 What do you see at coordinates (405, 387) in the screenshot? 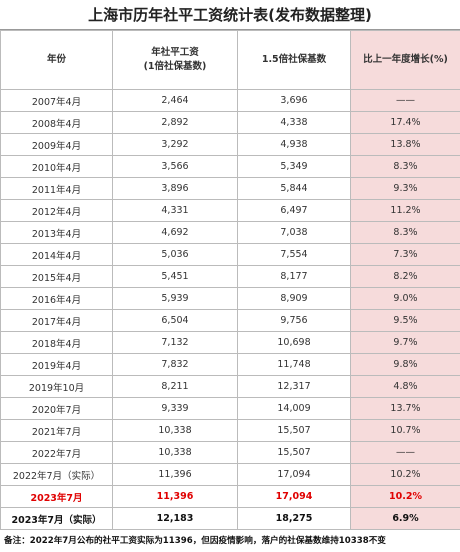
I see `cell: 4.8%` at bounding box center [405, 387].